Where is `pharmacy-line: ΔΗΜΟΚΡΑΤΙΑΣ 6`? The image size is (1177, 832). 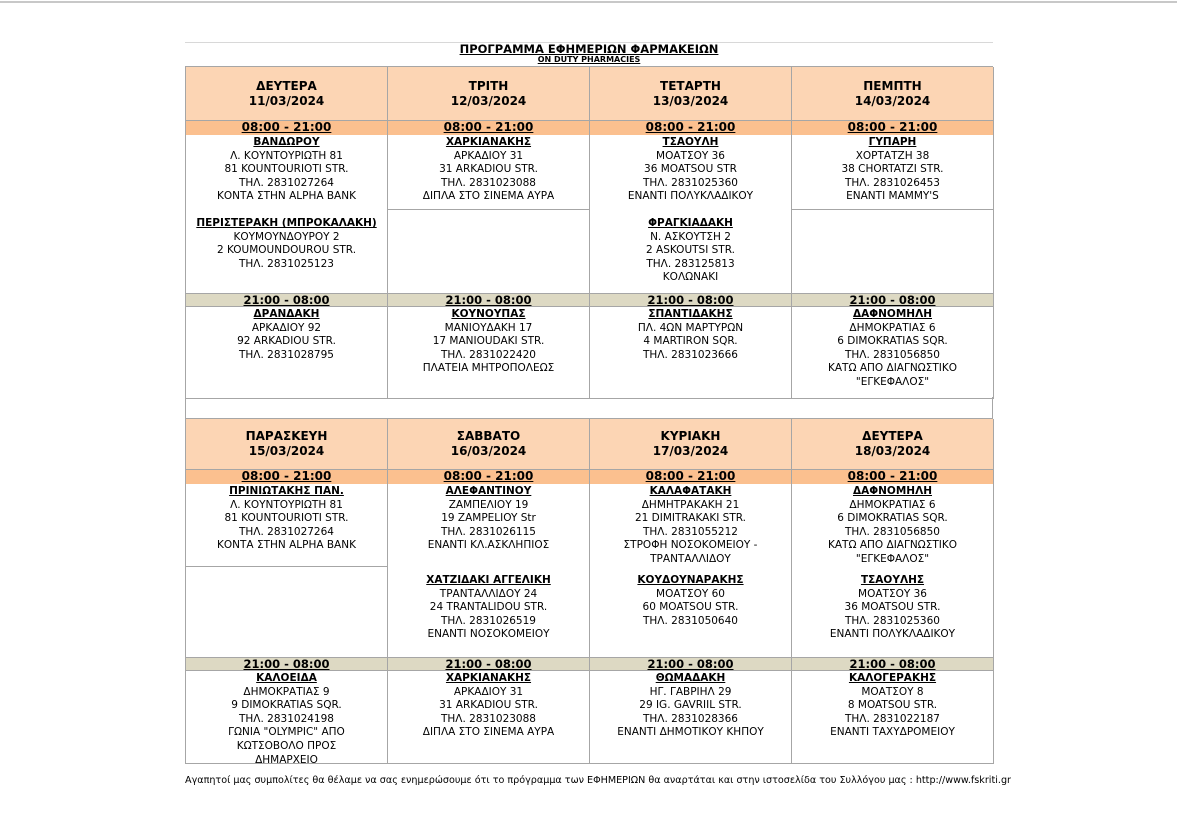
pharmacy-line: ΔΗΜΟΚΡΑΤΙΑΣ 6 is located at coordinates (892, 504).